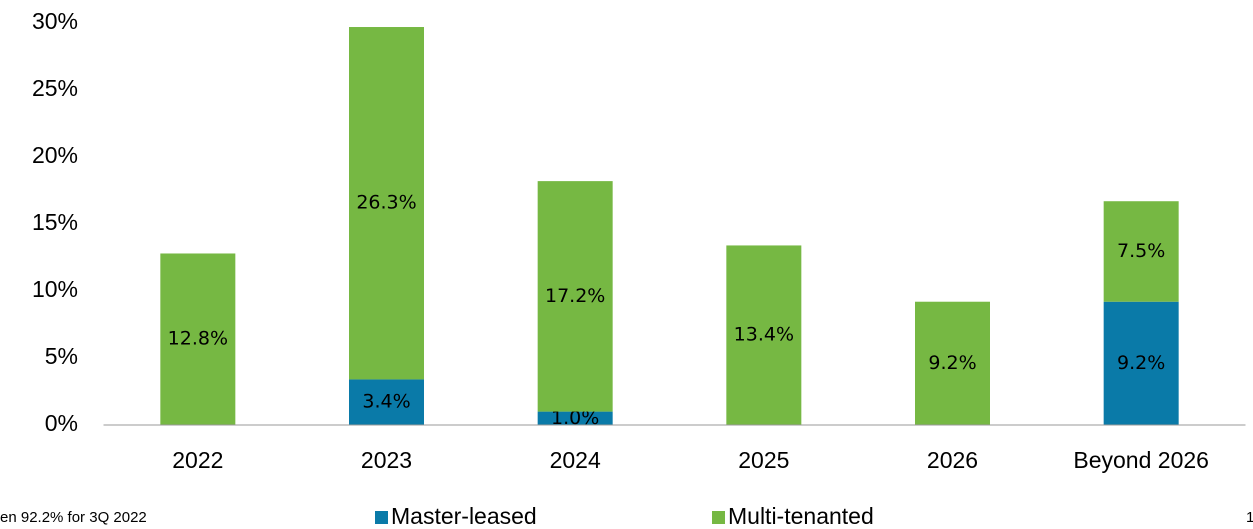 This screenshot has width=1253, height=529. Describe the element at coordinates (55, 88) in the screenshot. I see `y-tick-label: 25%` at that location.